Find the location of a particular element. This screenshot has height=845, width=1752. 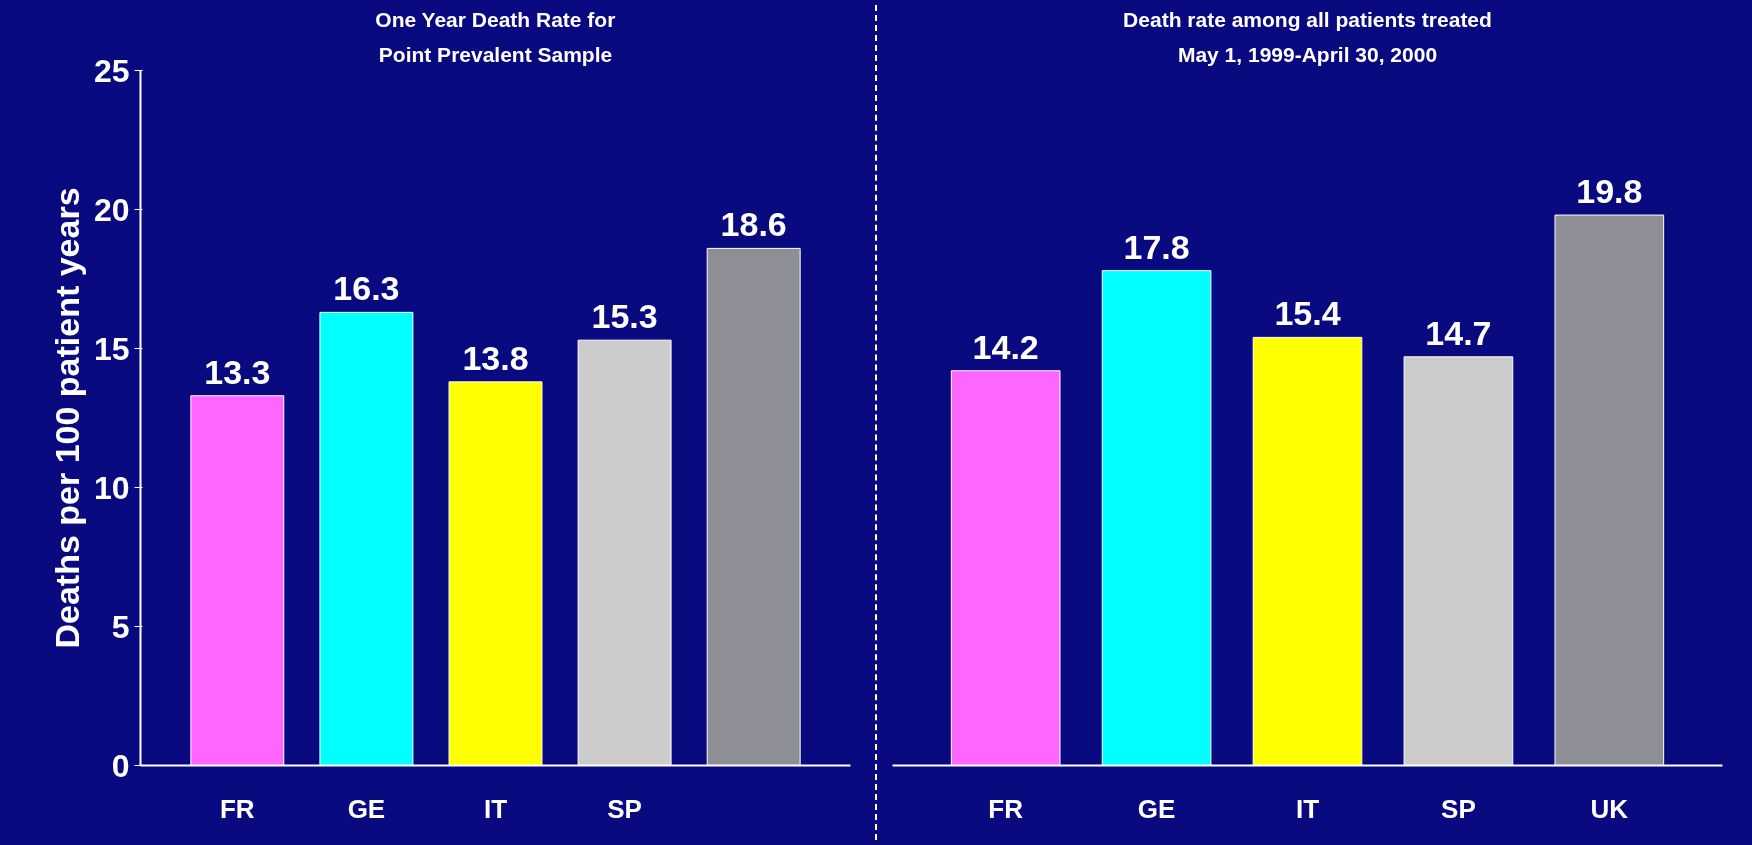

data-label: 14.2 is located at coordinates (1005, 346).